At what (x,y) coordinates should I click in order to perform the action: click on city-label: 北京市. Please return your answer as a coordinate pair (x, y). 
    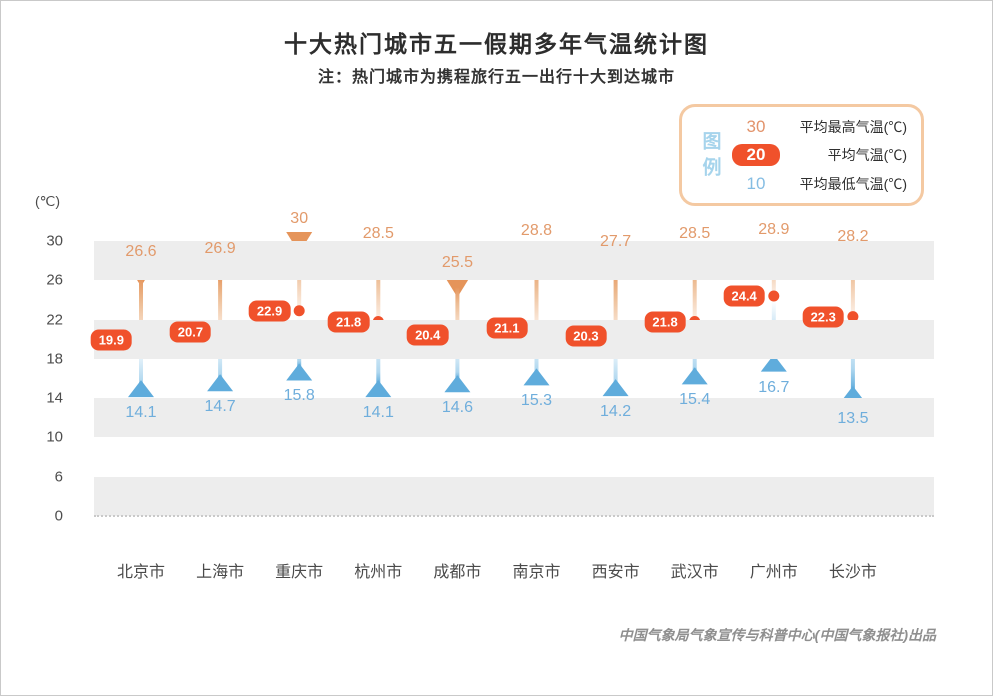
    Looking at the image, I should click on (141, 572).